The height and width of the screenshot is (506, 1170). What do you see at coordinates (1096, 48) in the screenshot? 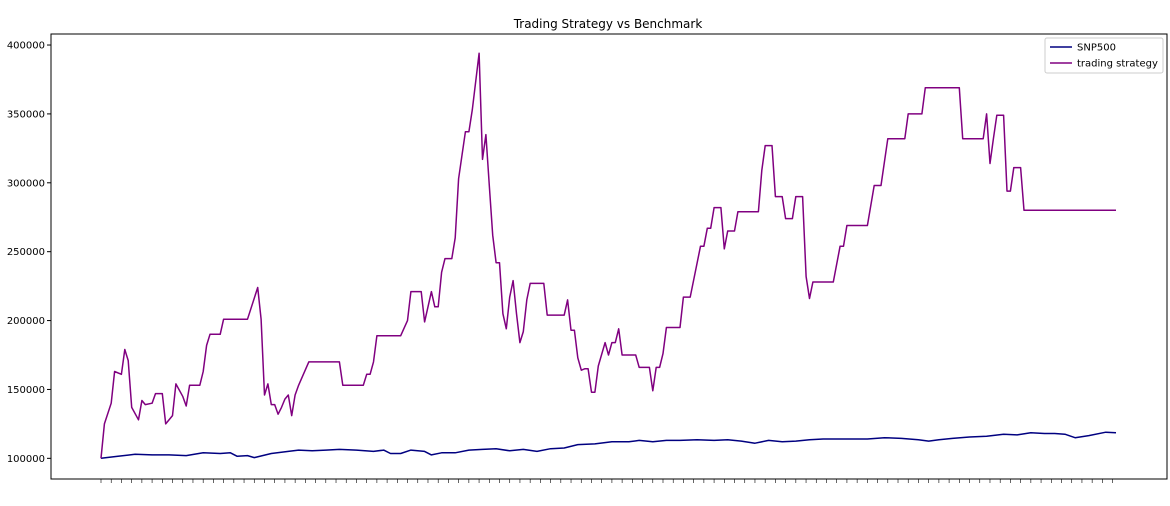
I see `legend-label-snp500: SNP500` at bounding box center [1096, 48].